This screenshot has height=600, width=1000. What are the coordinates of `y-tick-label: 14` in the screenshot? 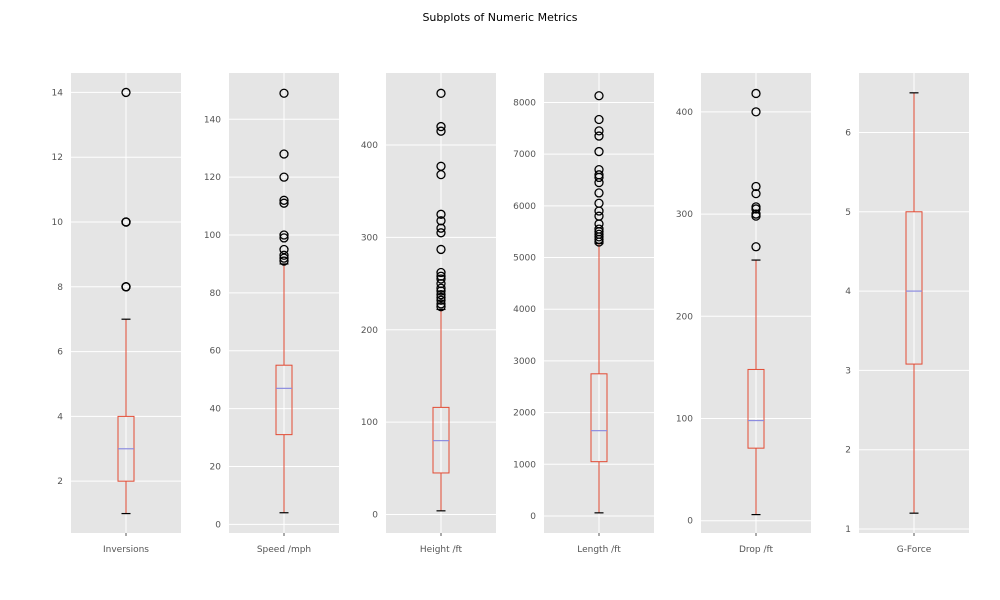 It's located at (58, 93).